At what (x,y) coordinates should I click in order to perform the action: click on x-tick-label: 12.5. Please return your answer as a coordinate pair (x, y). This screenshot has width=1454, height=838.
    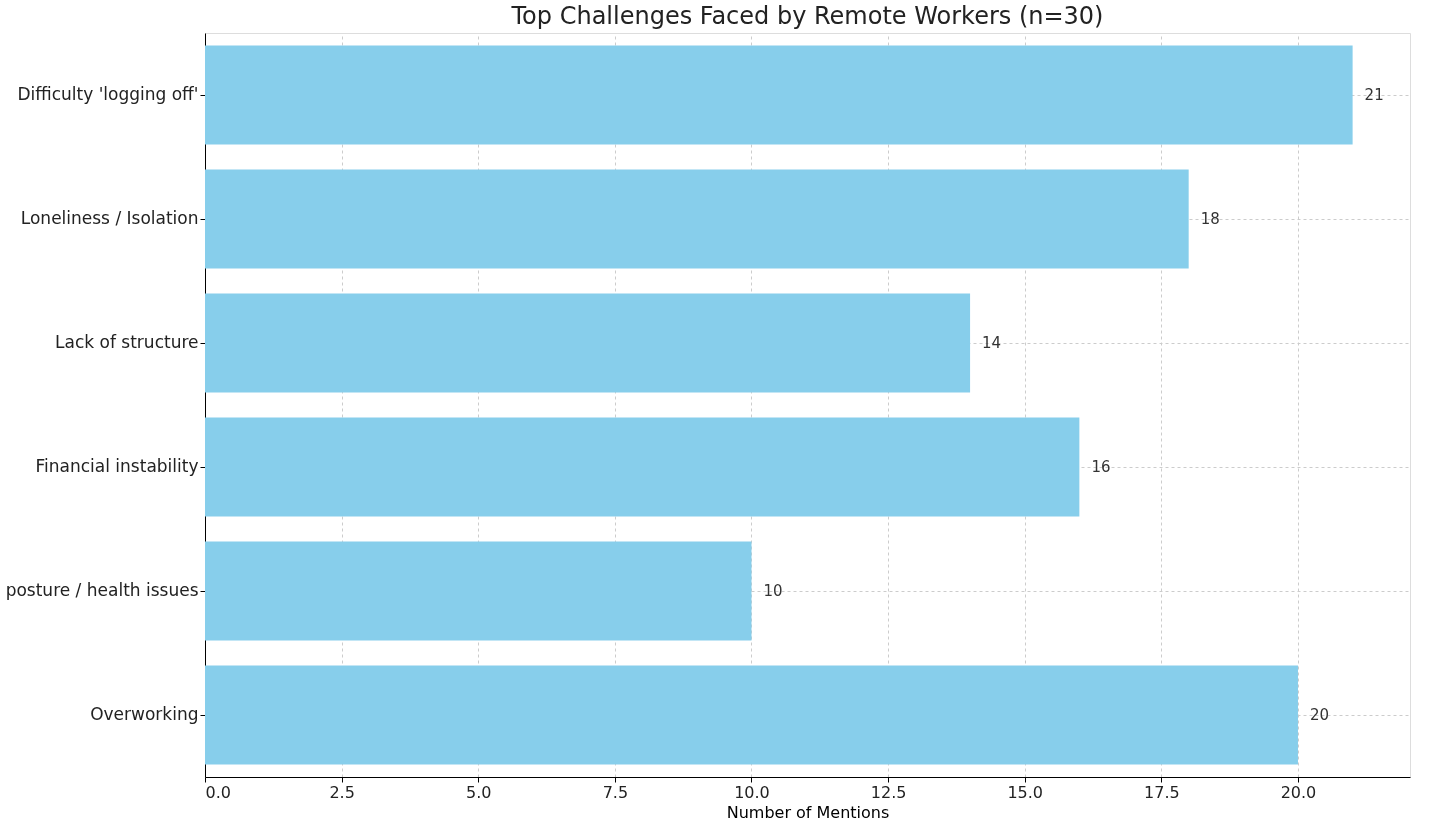
    Looking at the image, I should click on (888, 792).